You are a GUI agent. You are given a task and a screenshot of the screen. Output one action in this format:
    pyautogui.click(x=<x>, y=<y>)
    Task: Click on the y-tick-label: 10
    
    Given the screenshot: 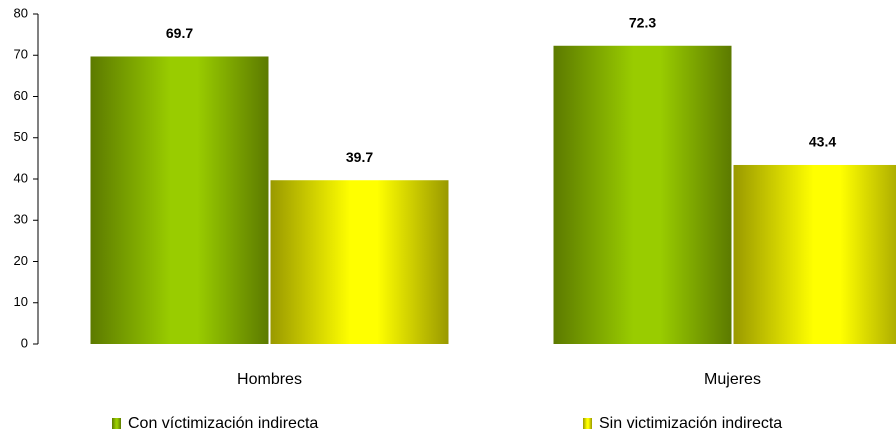 What is the action you would take?
    pyautogui.click(x=21, y=301)
    